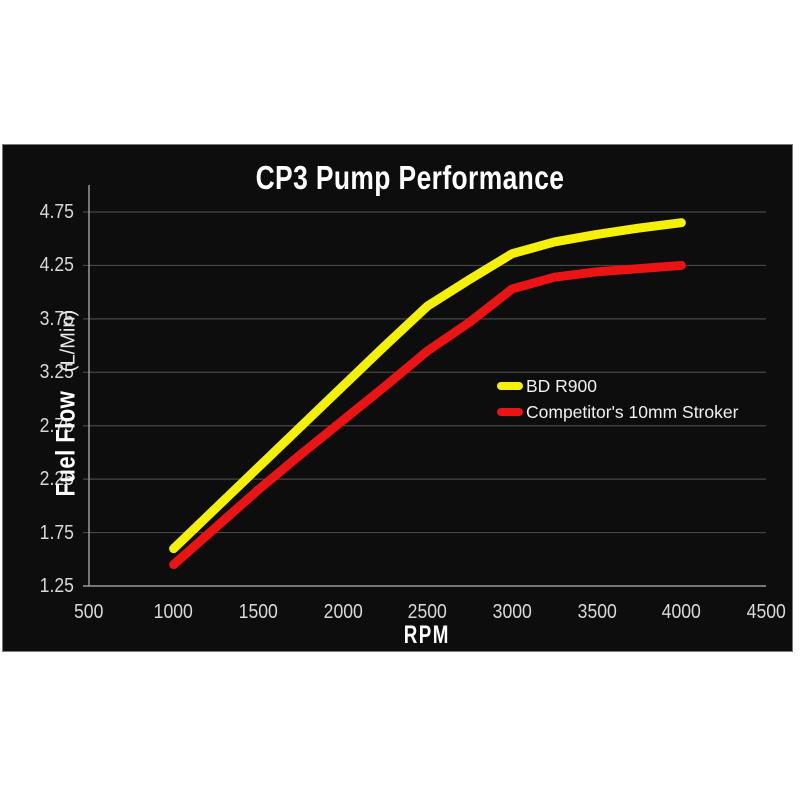  I want to click on chart-title-wrap: CP3 Pump Performance, so click(410, 178).